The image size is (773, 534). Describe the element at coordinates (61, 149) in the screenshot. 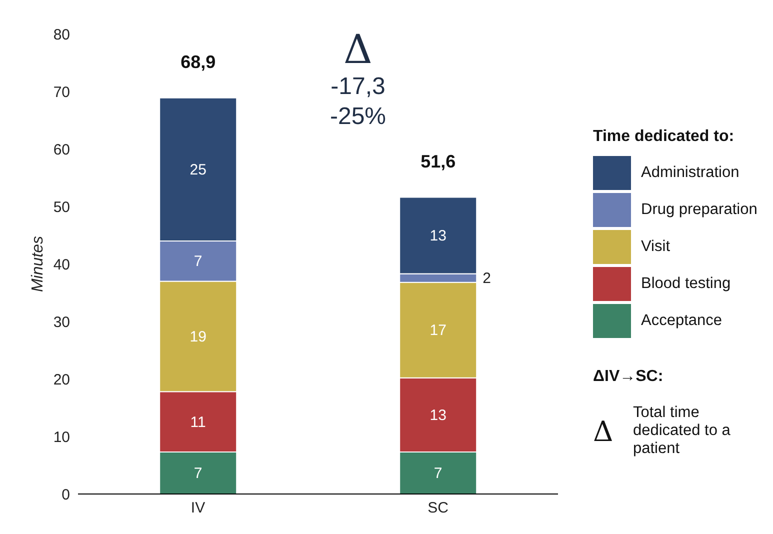

I see `y-tick-label: 60` at that location.